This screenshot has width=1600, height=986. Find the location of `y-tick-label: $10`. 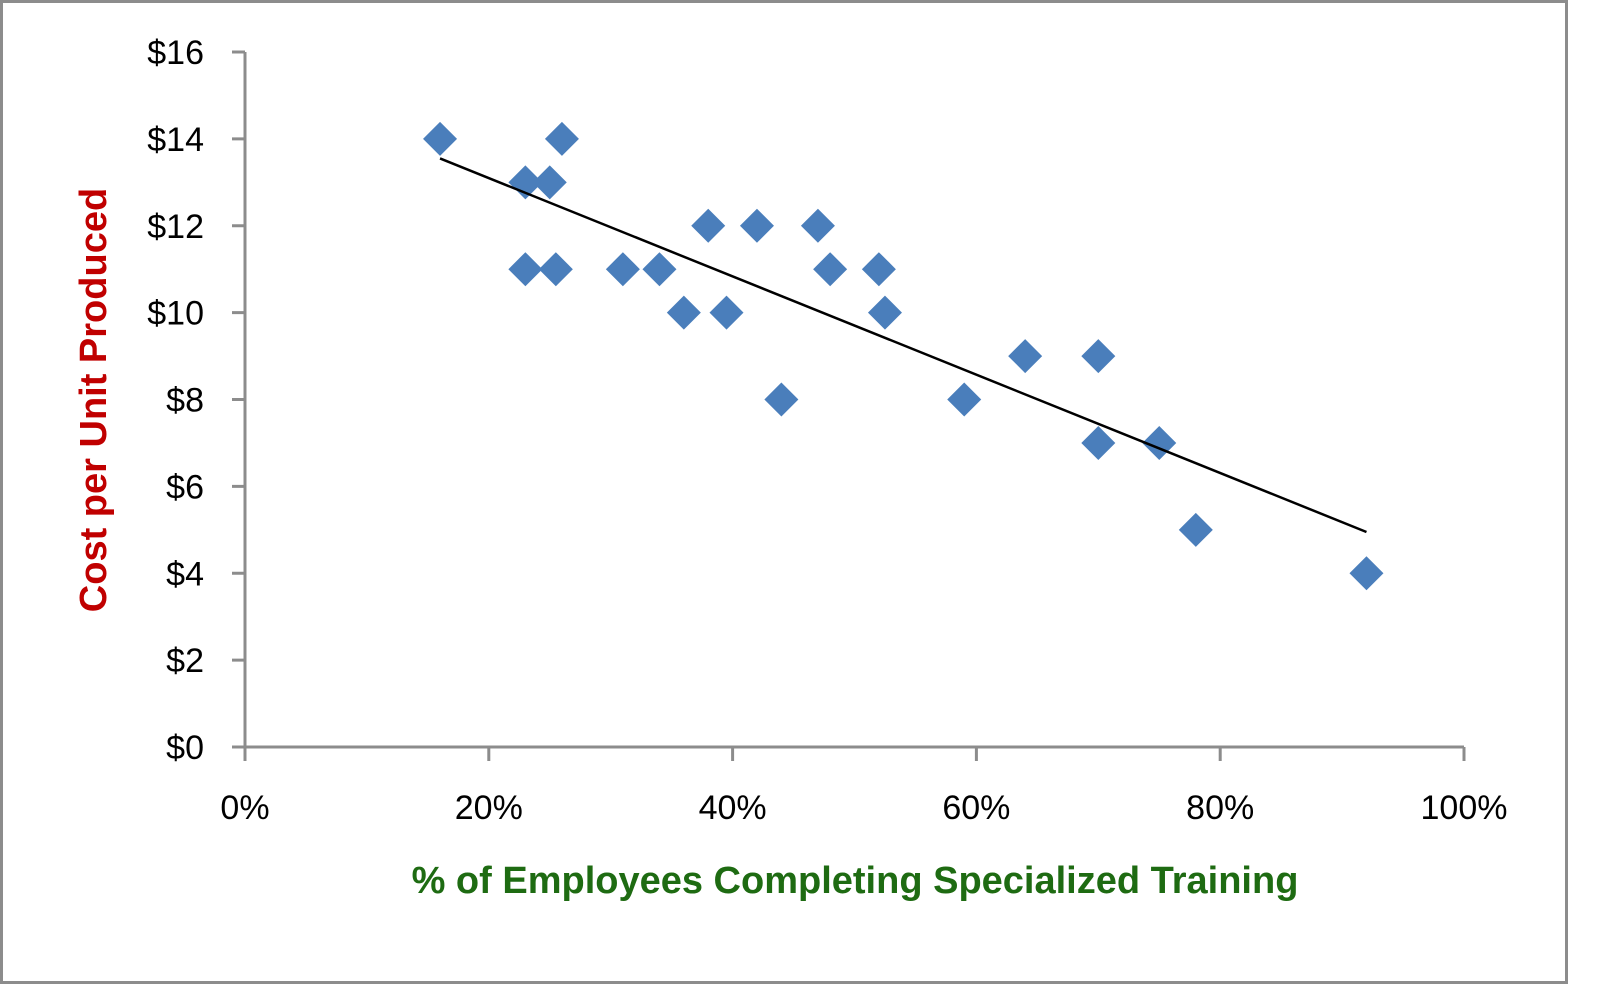

y-tick-label: $10 is located at coordinates (175, 314).